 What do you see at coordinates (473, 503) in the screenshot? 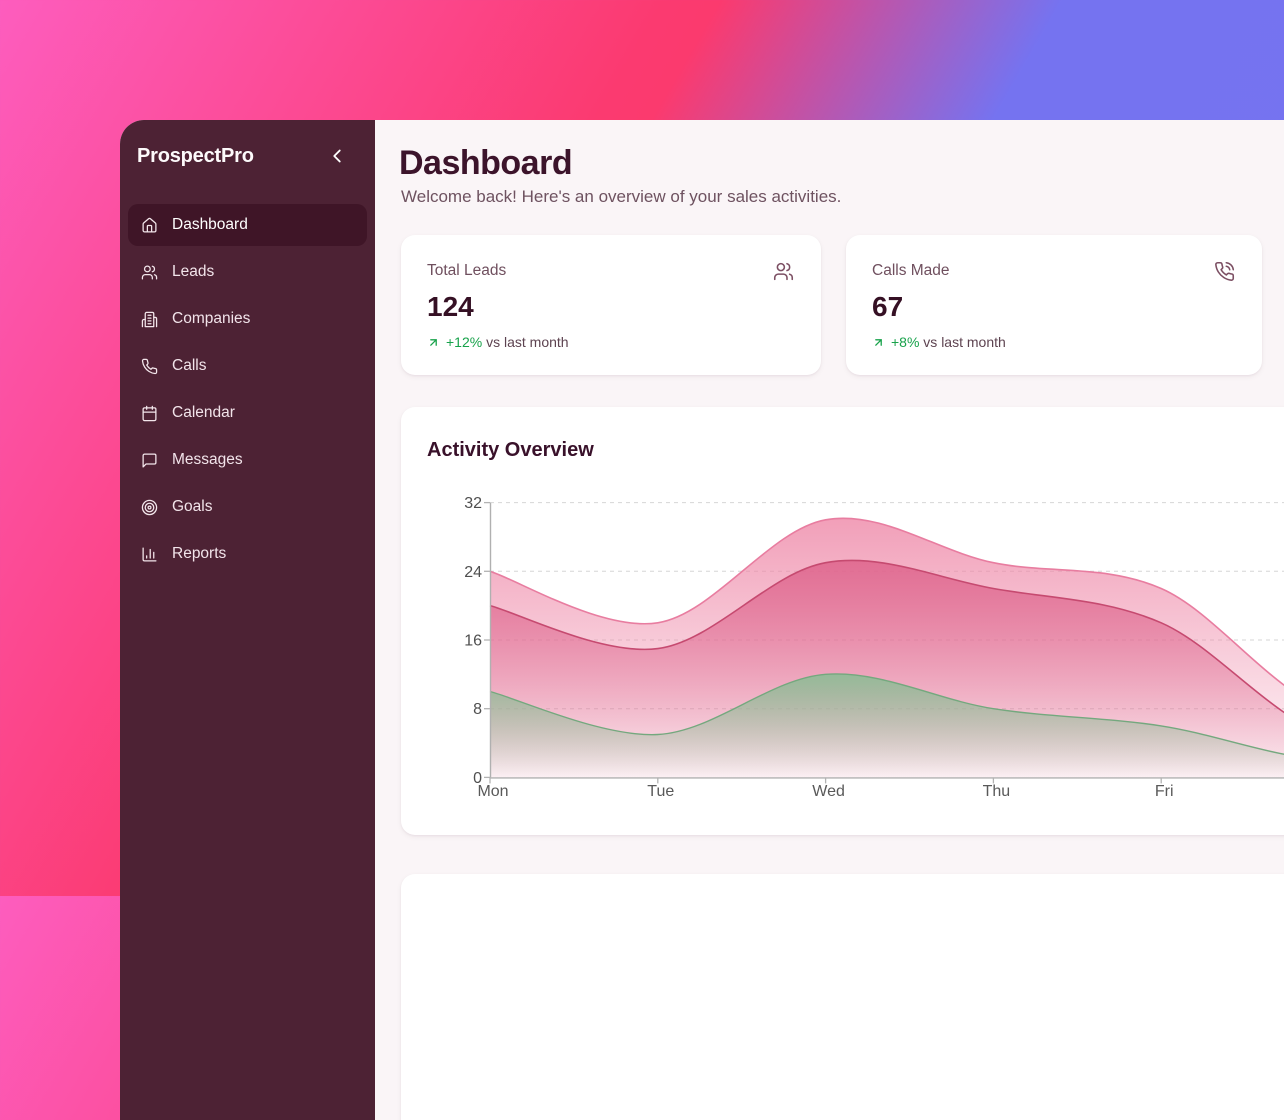
I see `svg-text: 32` at bounding box center [473, 503].